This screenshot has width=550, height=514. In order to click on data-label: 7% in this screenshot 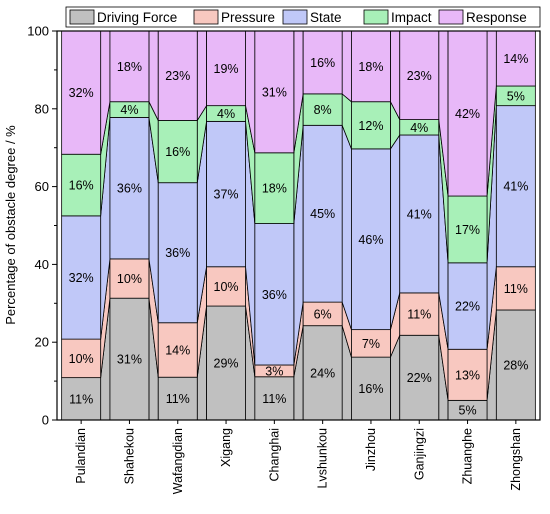, I will do `click(371, 344)`.